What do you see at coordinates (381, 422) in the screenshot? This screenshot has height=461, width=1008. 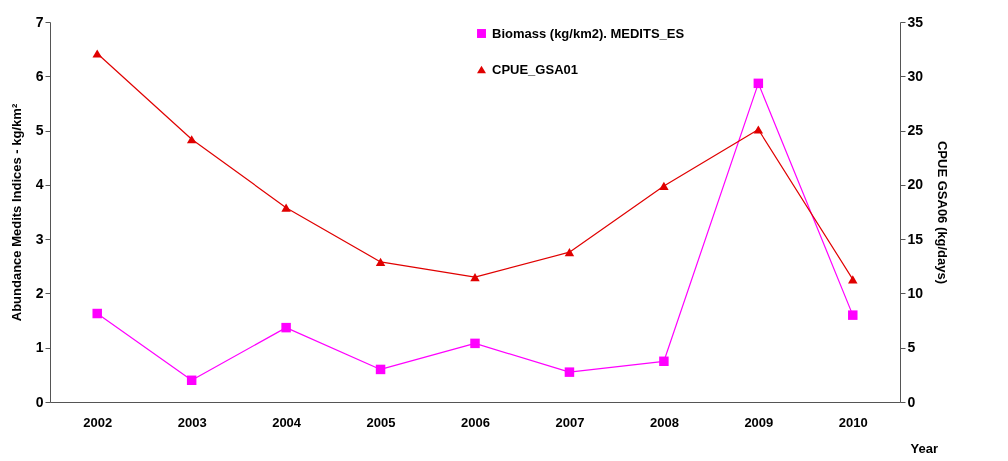 I see `x-tick-label: 2005` at bounding box center [381, 422].